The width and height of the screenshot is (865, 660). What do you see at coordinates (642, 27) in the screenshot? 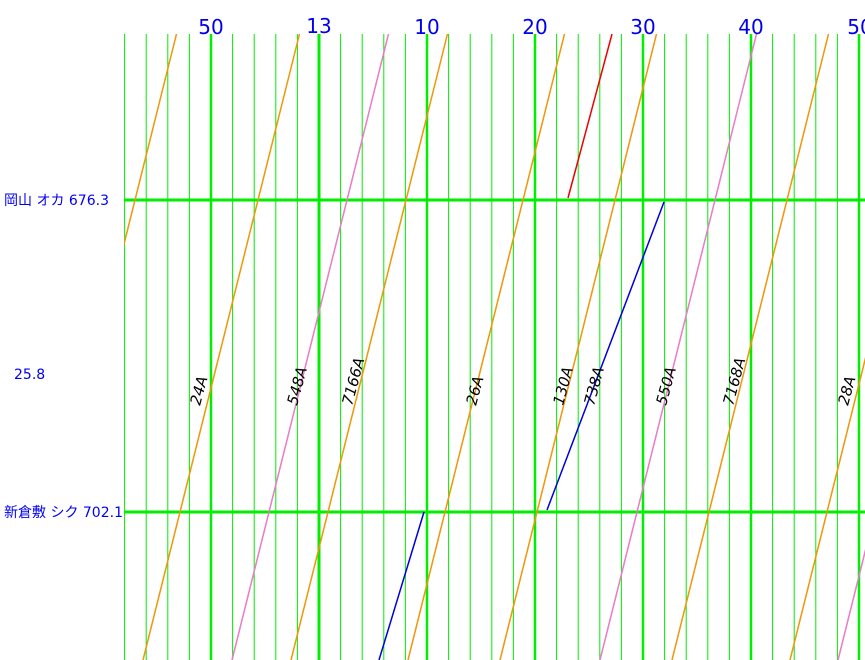
I see `time-label: 30` at bounding box center [642, 27].